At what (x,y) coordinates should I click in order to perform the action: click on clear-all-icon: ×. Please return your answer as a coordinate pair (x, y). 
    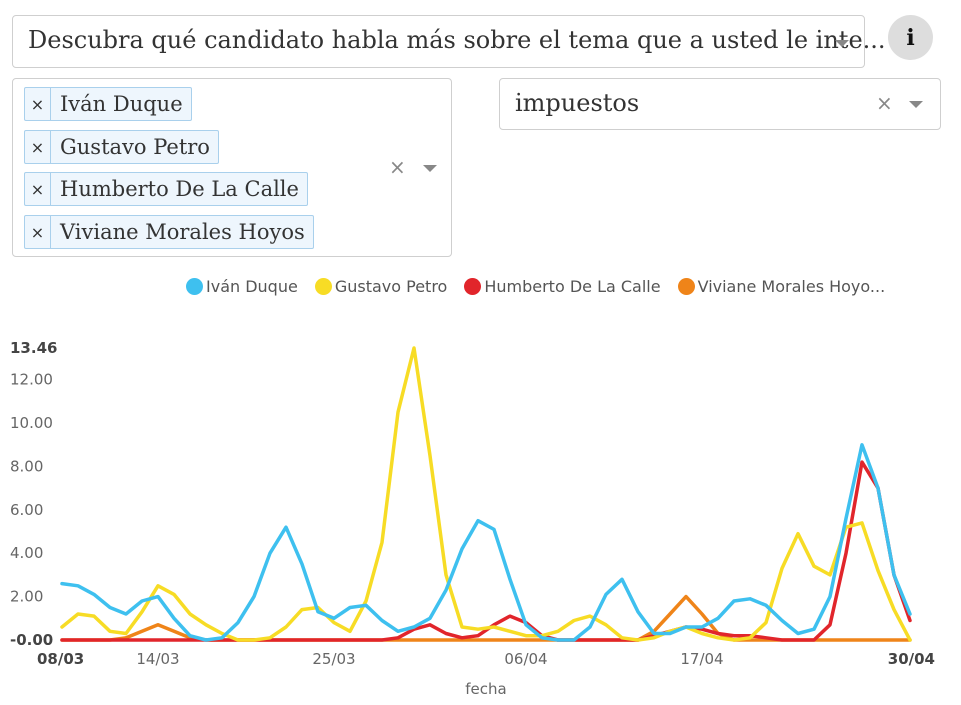
    Looking at the image, I should click on (397, 167).